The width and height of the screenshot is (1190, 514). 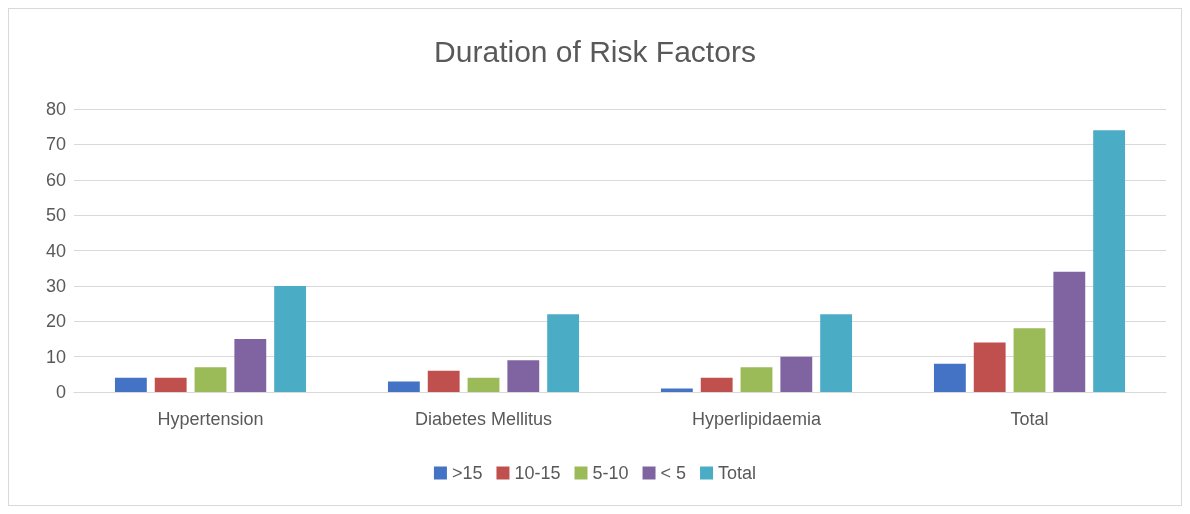 I want to click on y-tick-label: 0, so click(x=60, y=392).